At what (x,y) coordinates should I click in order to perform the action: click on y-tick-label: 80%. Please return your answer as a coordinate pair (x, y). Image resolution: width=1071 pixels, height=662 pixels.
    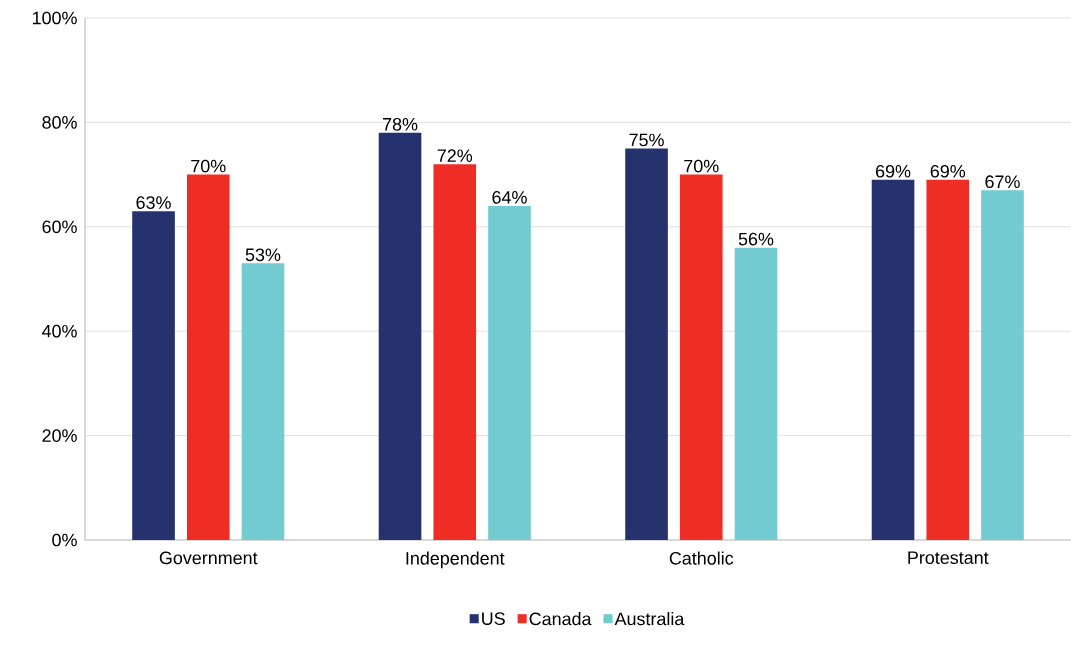
    Looking at the image, I should click on (59, 122).